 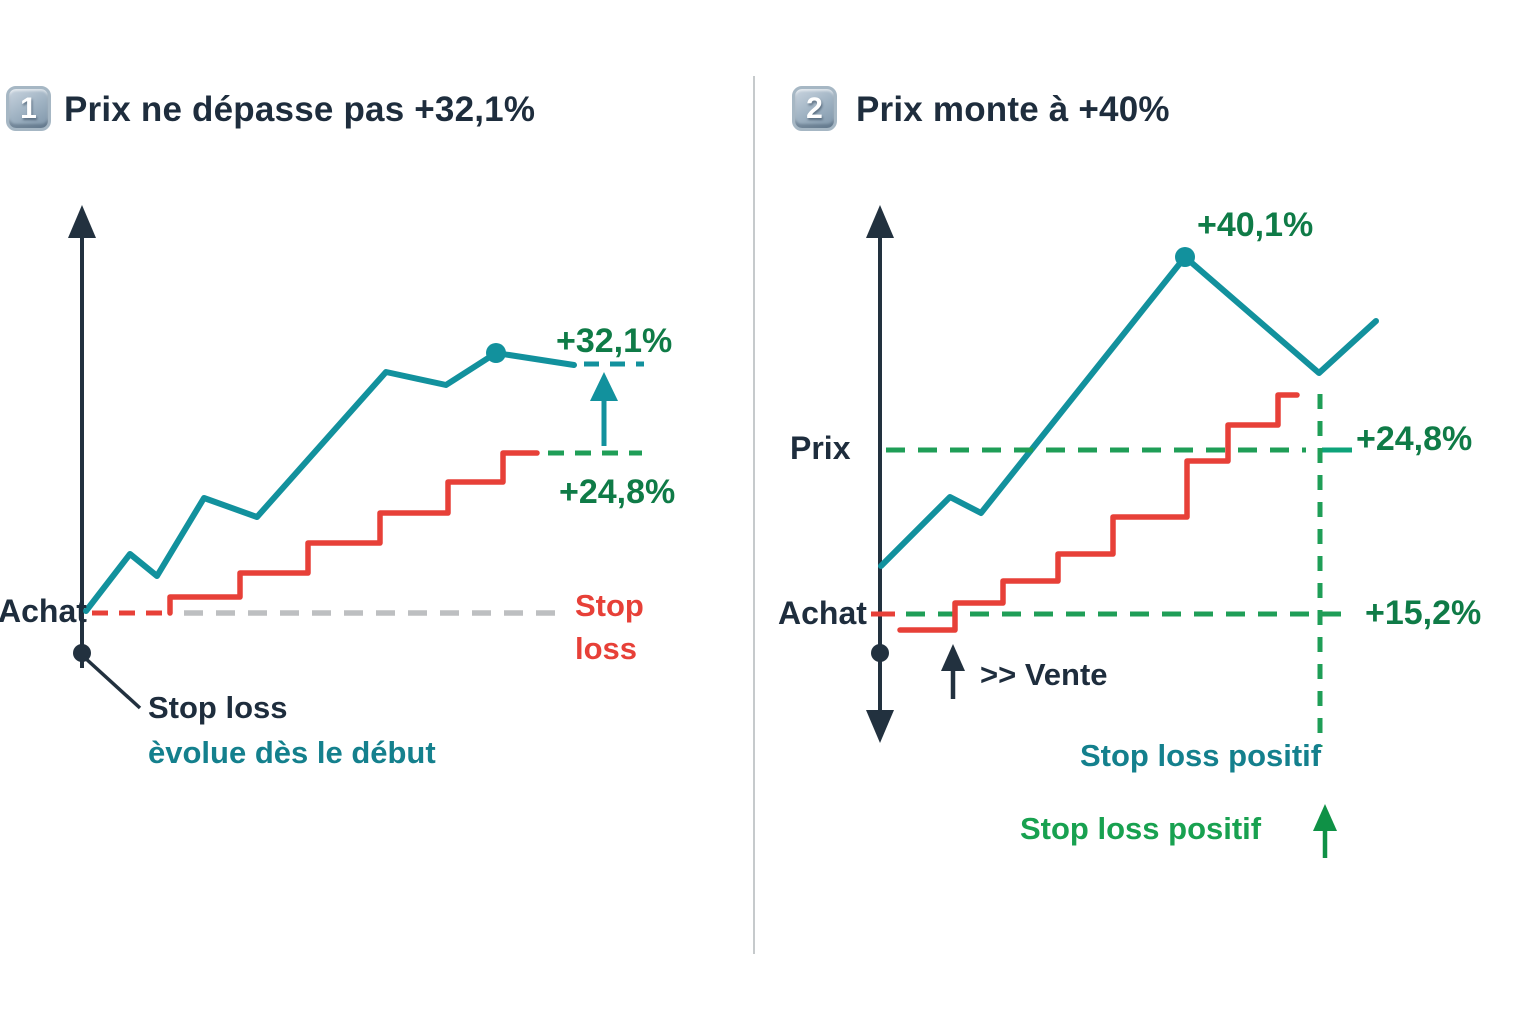 What do you see at coordinates (82, 221) in the screenshot?
I see `left-y-axis-arrowhead` at bounding box center [82, 221].